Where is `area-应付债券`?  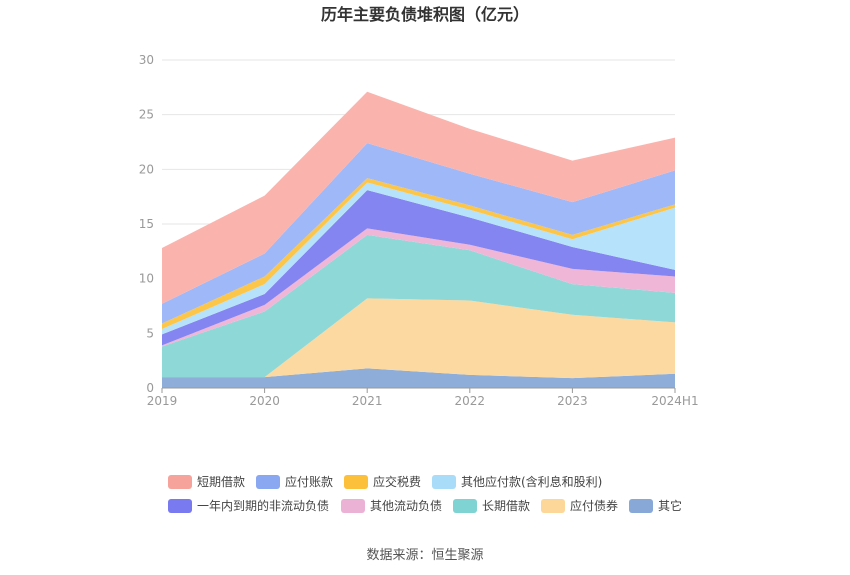 area-应付债券 is located at coordinates (418, 338).